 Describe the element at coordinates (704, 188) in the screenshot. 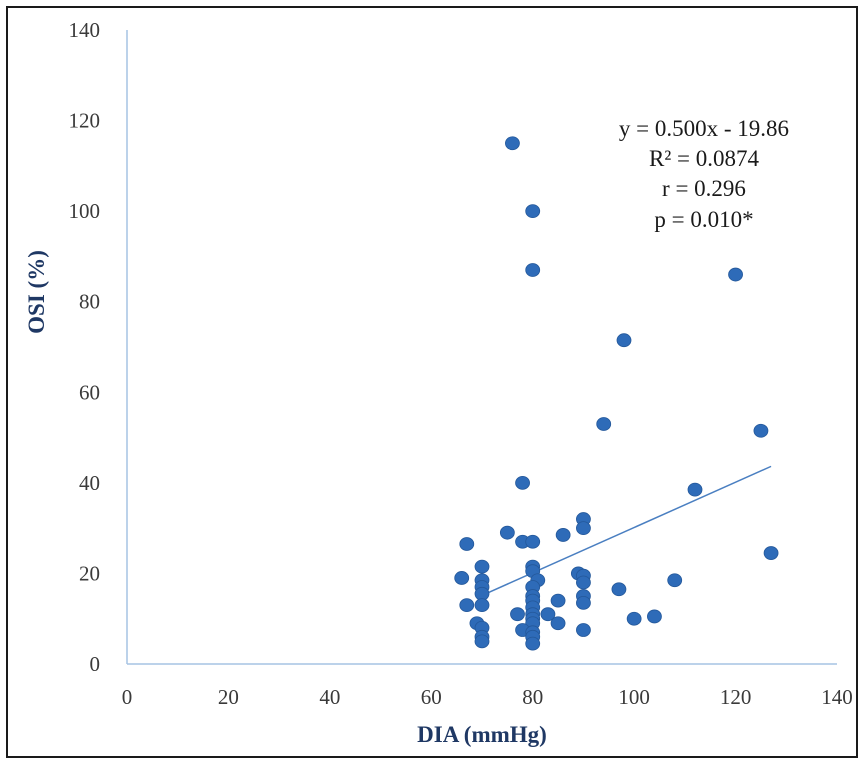

I see `annotation-line-3: r = 0.296` at that location.